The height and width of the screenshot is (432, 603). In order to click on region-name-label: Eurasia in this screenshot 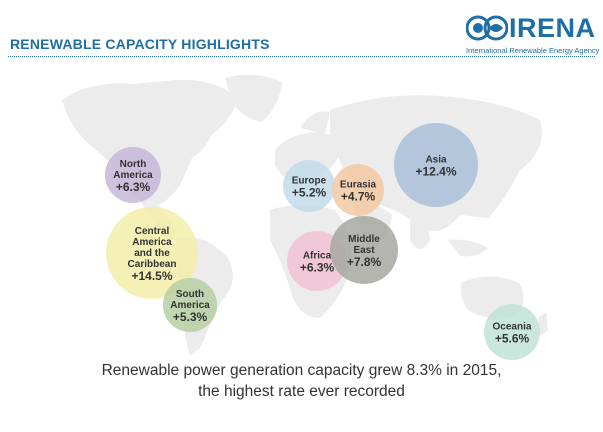, I will do `click(358, 185)`.